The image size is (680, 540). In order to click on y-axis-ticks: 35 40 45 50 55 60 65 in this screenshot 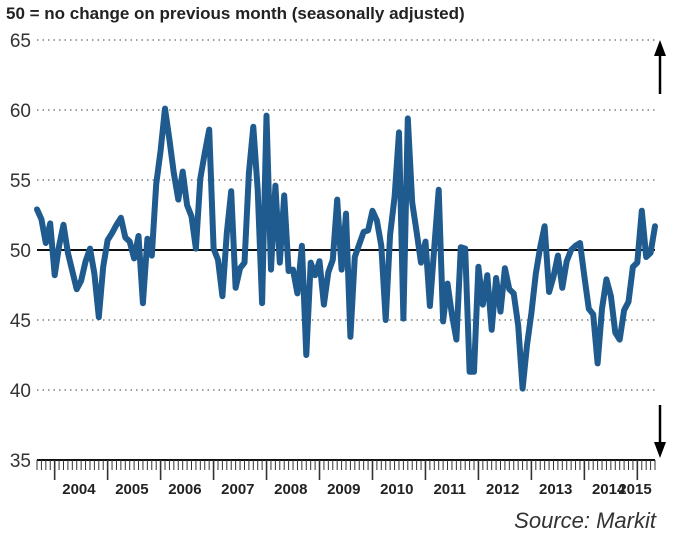, I will do `click(20, 251)`.